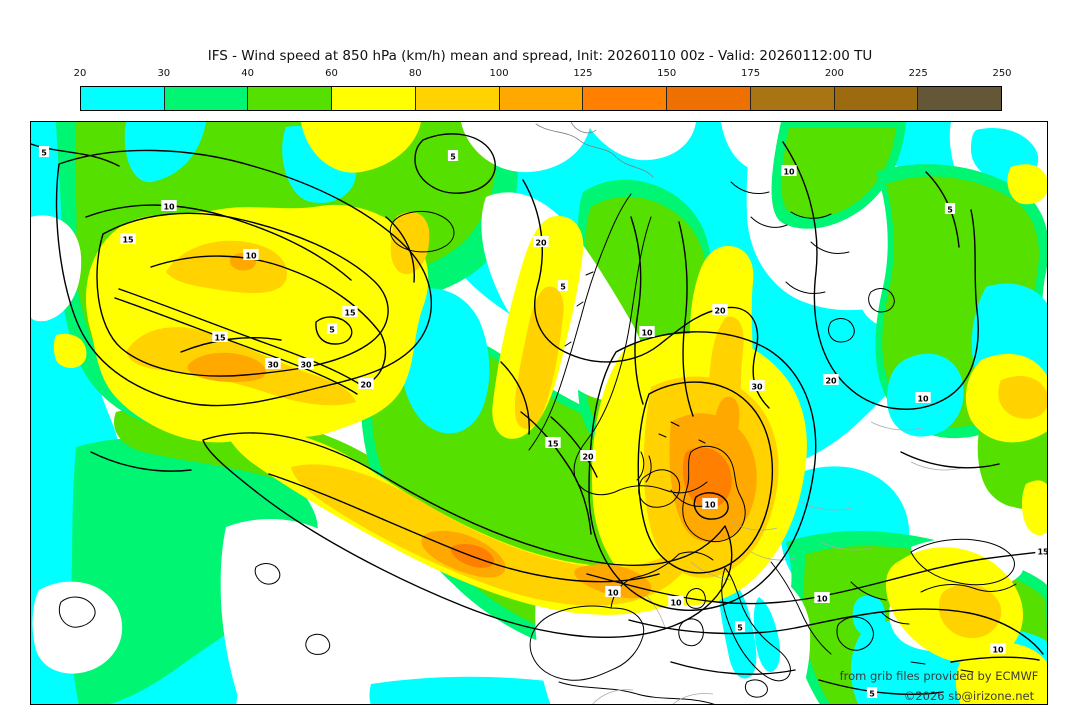 The width and height of the screenshot is (1080, 718). I want to click on colorbar-tick-label: 125, so click(583, 73).